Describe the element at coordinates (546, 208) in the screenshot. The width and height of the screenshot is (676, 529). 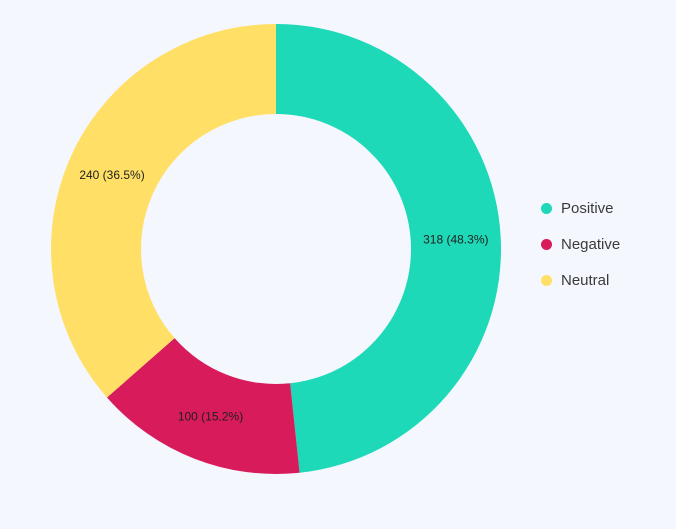
I see `legend-swatch-positive` at that location.